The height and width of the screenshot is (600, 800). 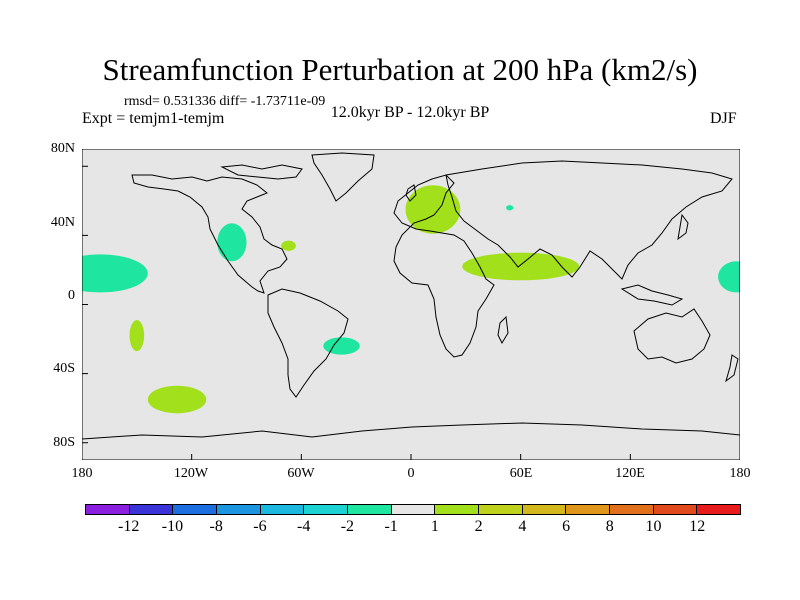 I want to click on colorbar-label: -12, so click(x=129, y=526).